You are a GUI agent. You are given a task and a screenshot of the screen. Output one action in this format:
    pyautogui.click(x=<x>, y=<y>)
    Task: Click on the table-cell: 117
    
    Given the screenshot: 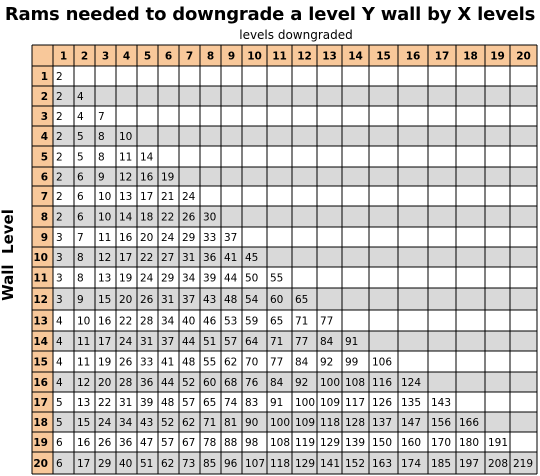 What is the action you would take?
    pyautogui.click(x=355, y=403)
    